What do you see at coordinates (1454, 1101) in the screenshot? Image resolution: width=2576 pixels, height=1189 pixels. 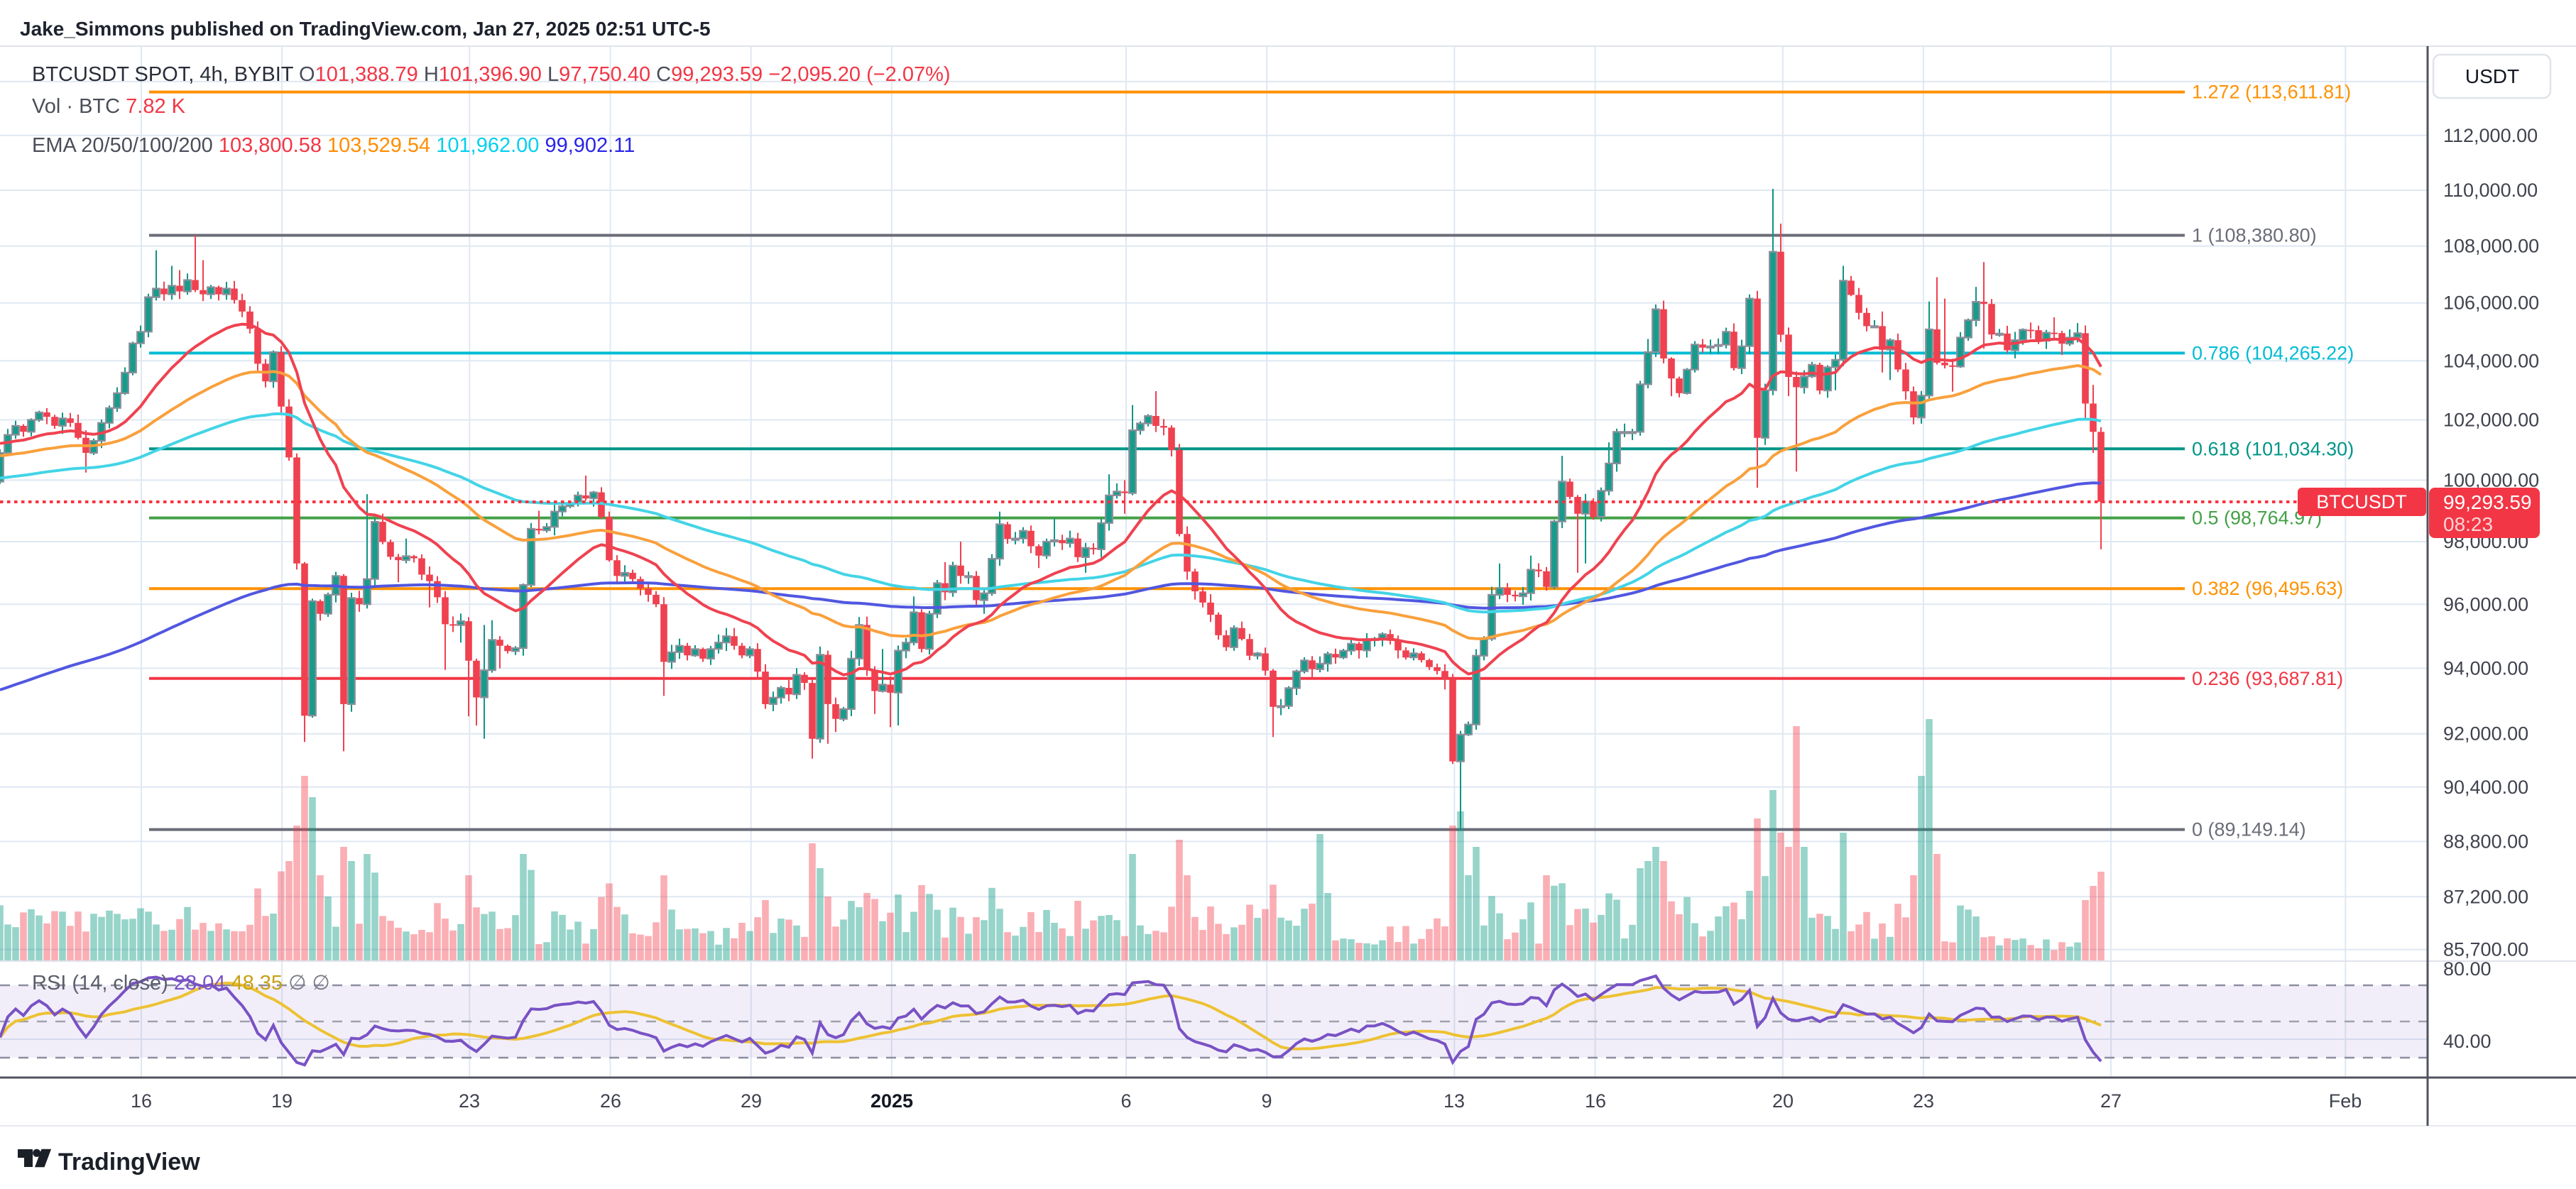 I see `svg-text: 13` at bounding box center [1454, 1101].